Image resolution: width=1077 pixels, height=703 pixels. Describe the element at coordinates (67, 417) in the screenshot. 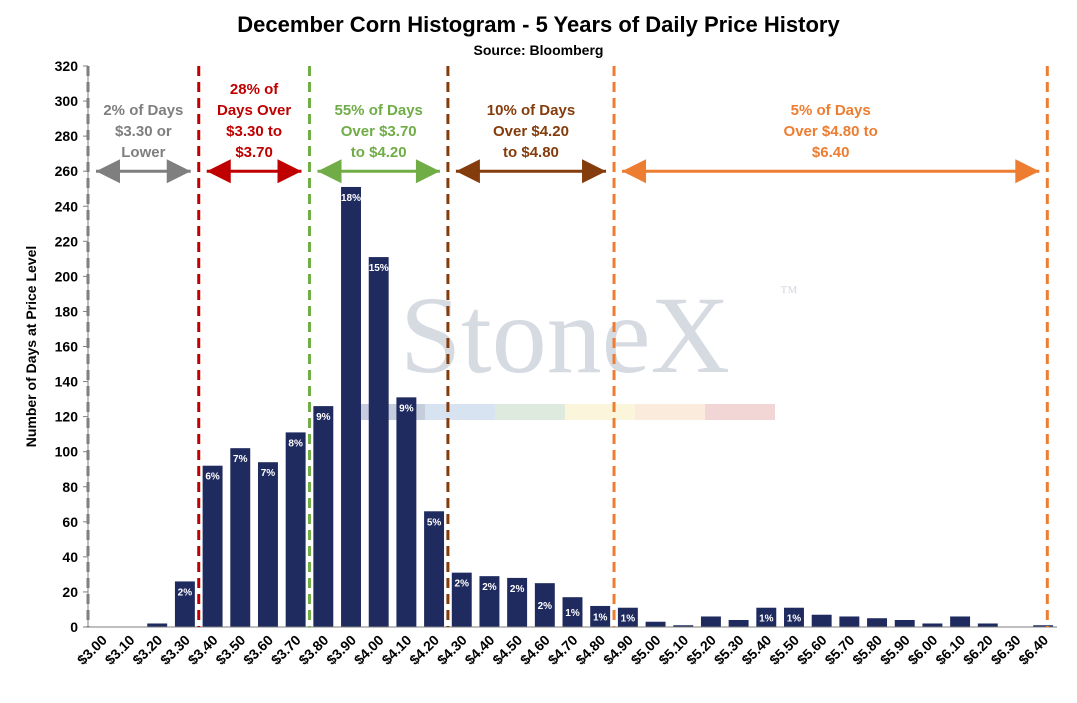

I see `y-tick-label: 120` at that location.